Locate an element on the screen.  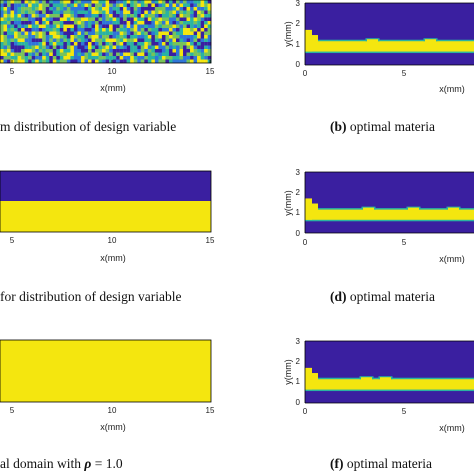
panel-d-xlabel: x(mm) is located at coordinates (452, 259).